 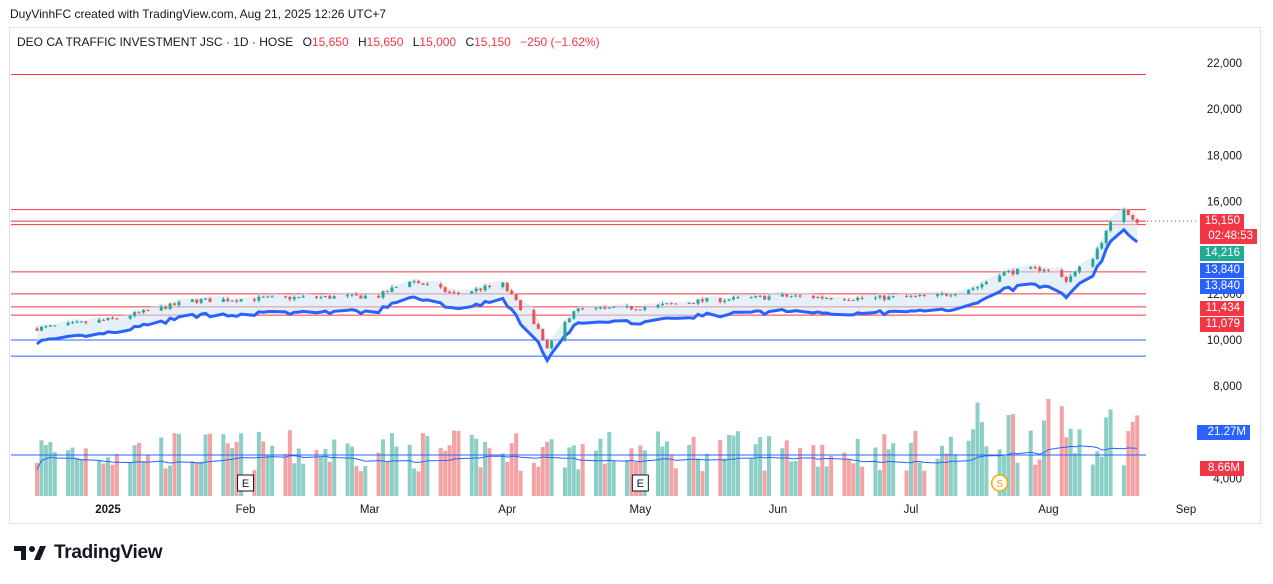 What do you see at coordinates (246, 483) in the screenshot?
I see `earnings-icon` at bounding box center [246, 483].